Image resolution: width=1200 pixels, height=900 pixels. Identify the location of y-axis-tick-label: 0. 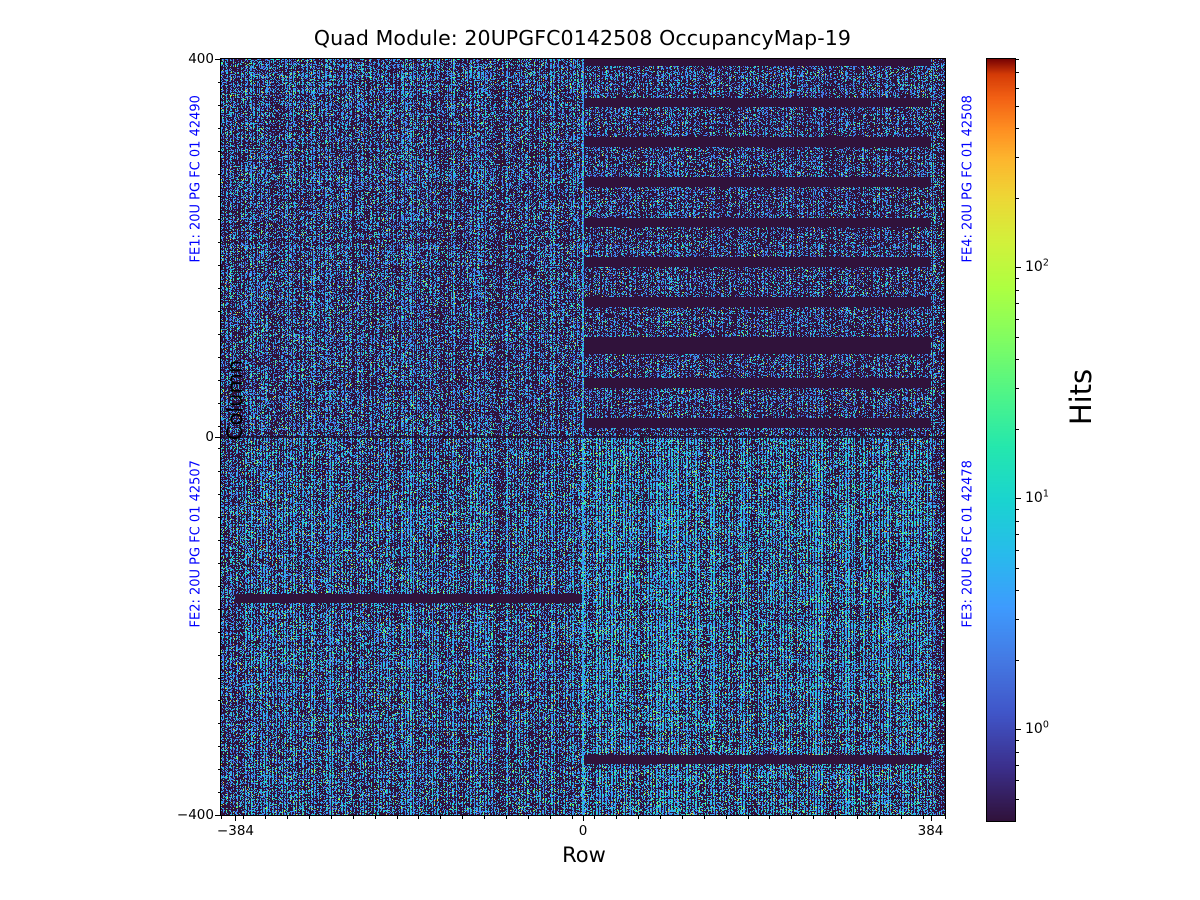
(209, 437).